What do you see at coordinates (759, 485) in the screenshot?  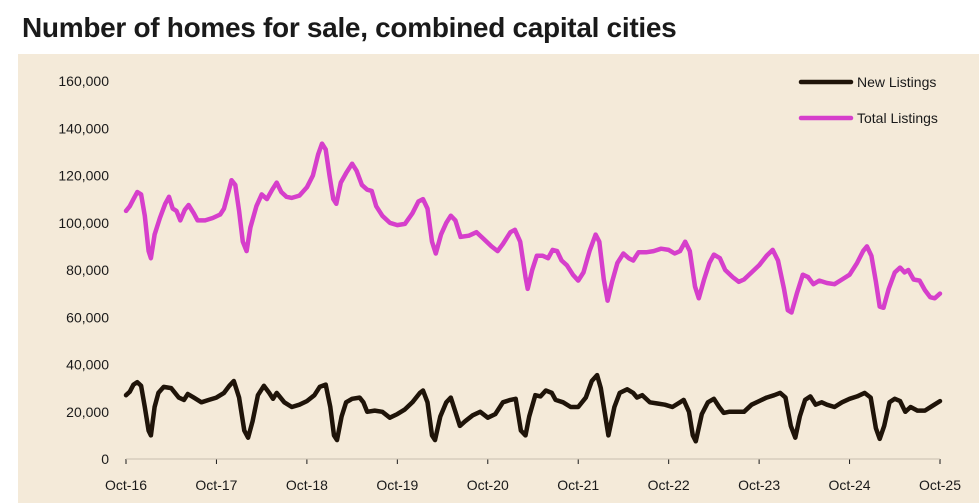 I see `x-tick-label: Oct-23` at bounding box center [759, 485].